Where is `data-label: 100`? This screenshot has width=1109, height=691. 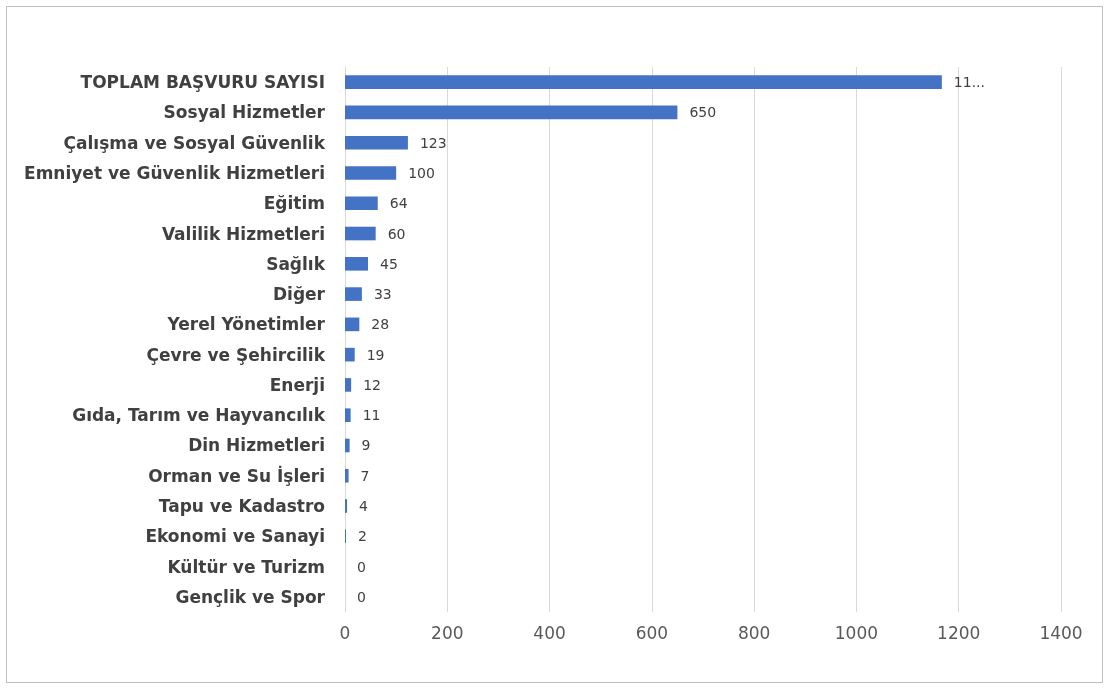 data-label: 100 is located at coordinates (421, 172).